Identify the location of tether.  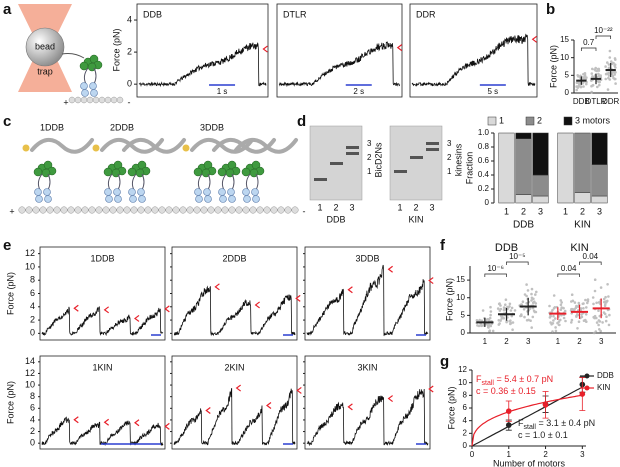
(73, 56).